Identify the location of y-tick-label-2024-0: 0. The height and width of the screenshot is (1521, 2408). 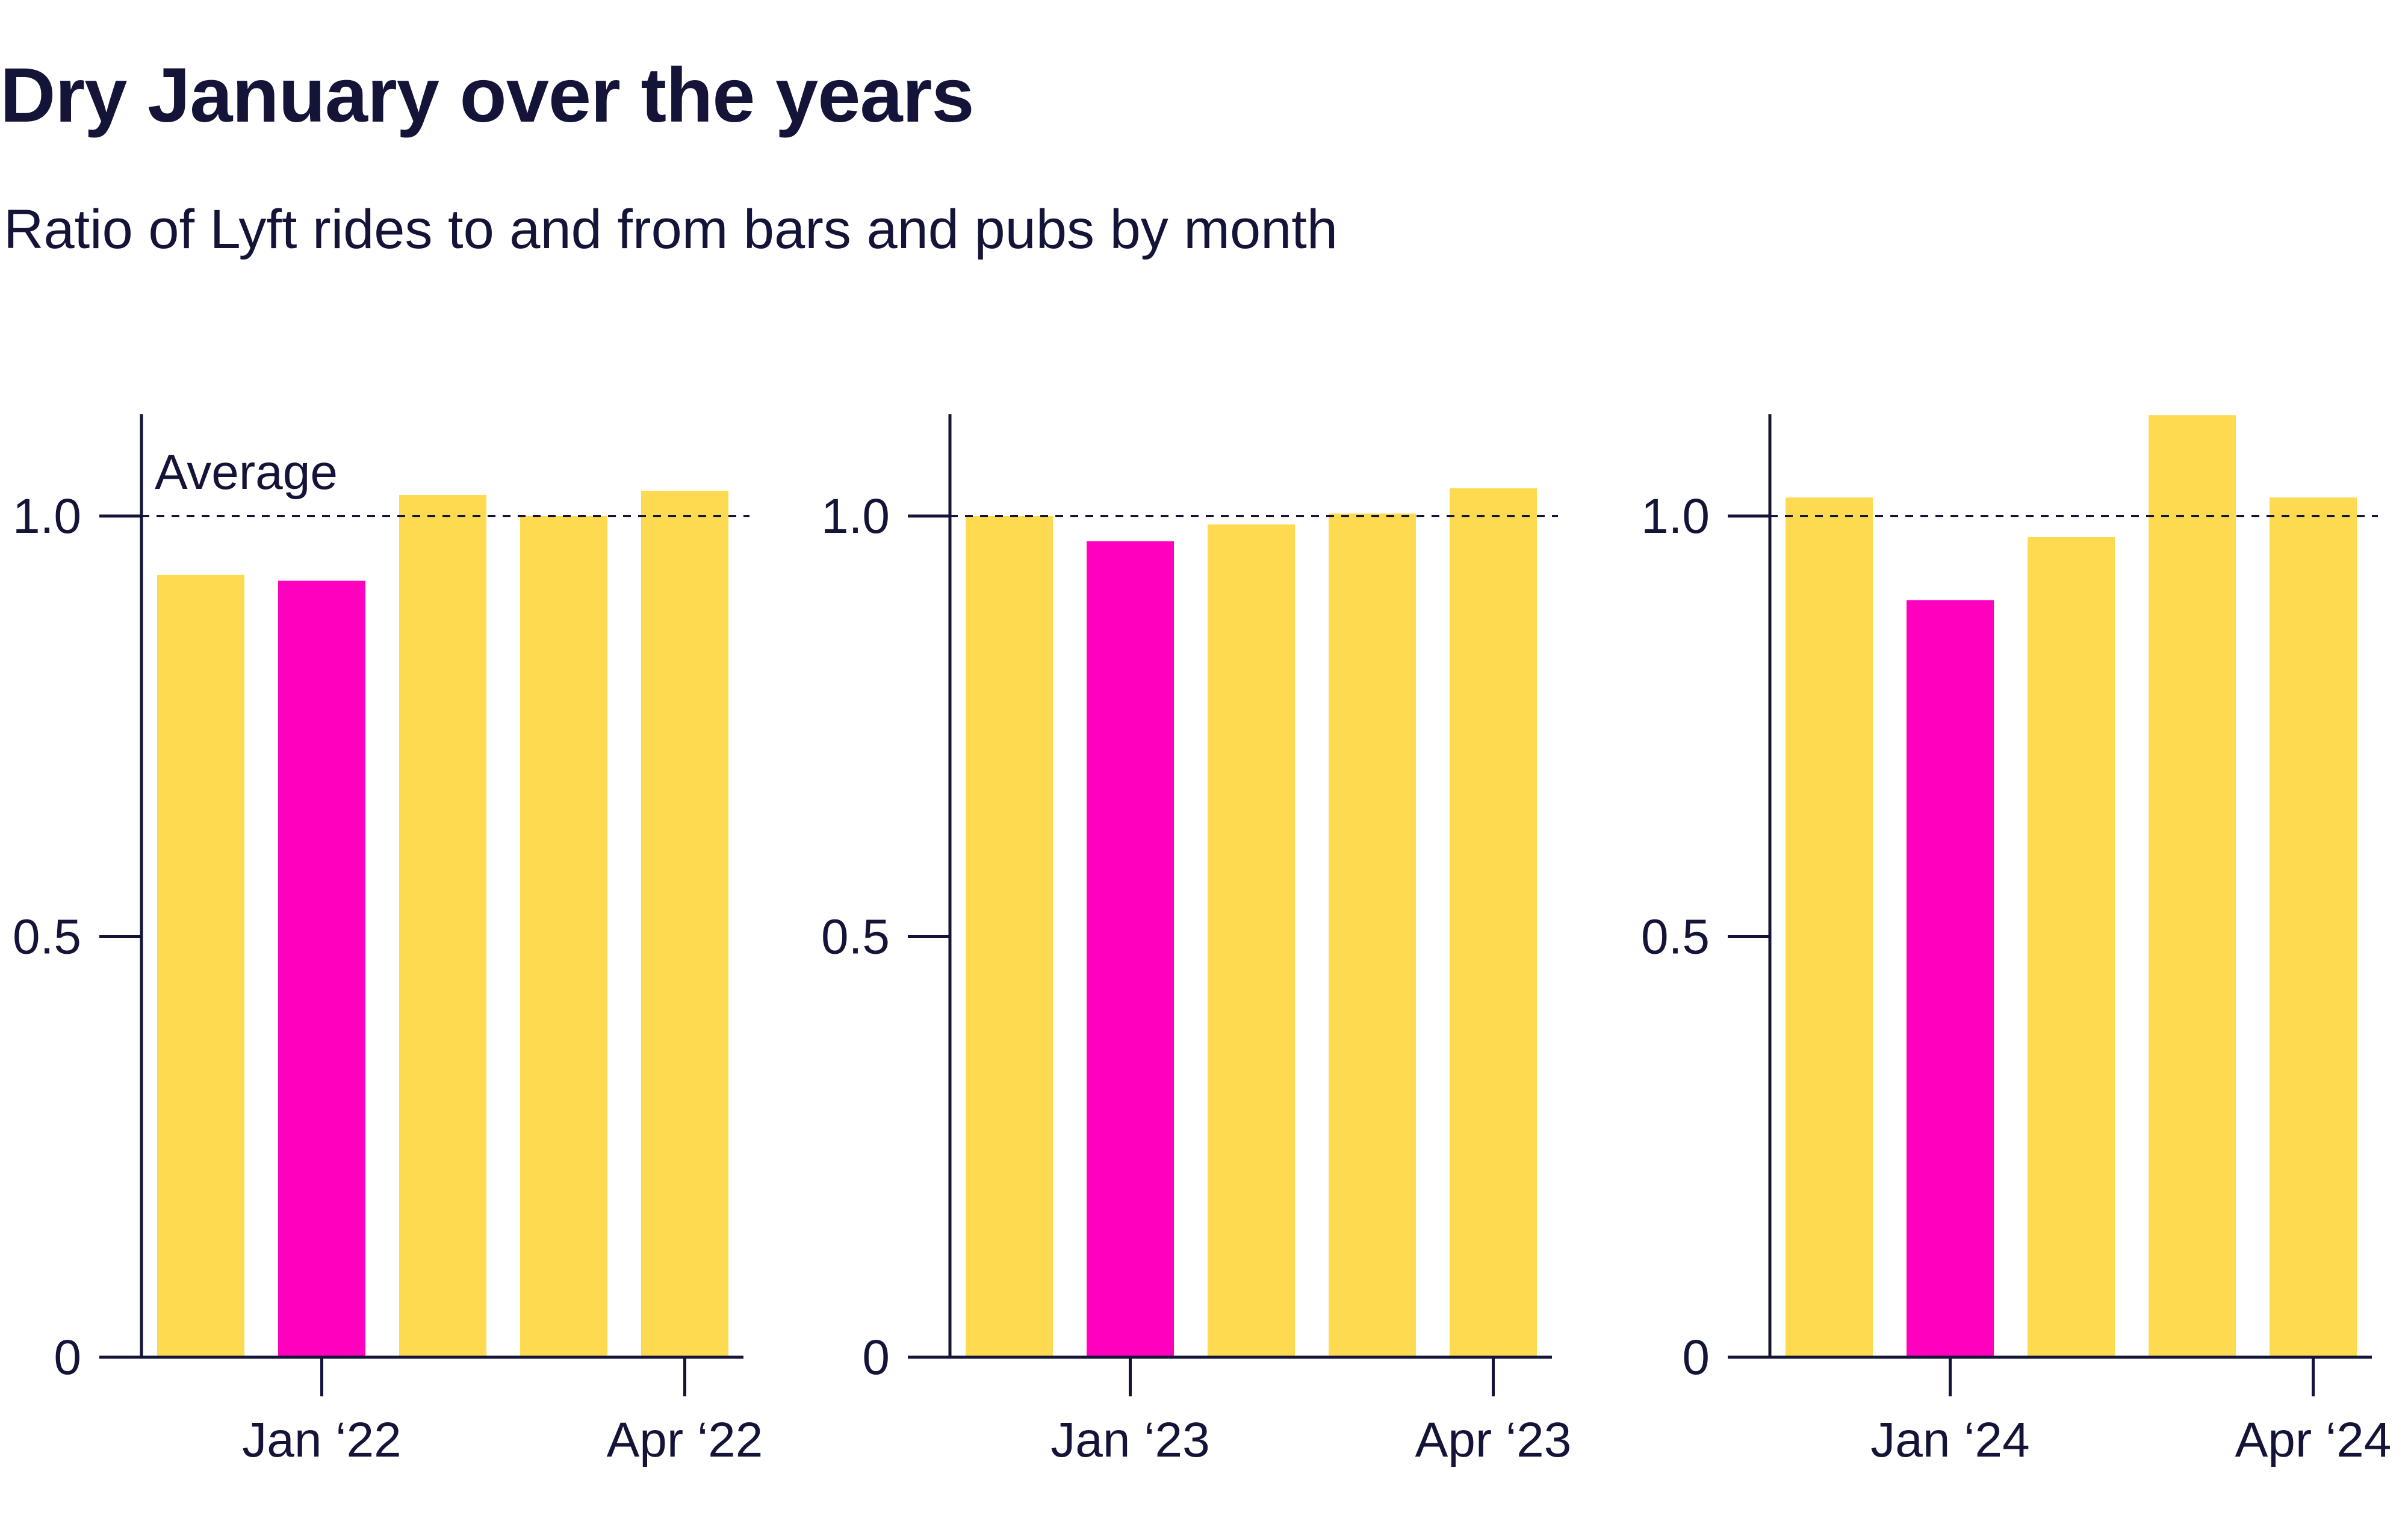
(1696, 1357).